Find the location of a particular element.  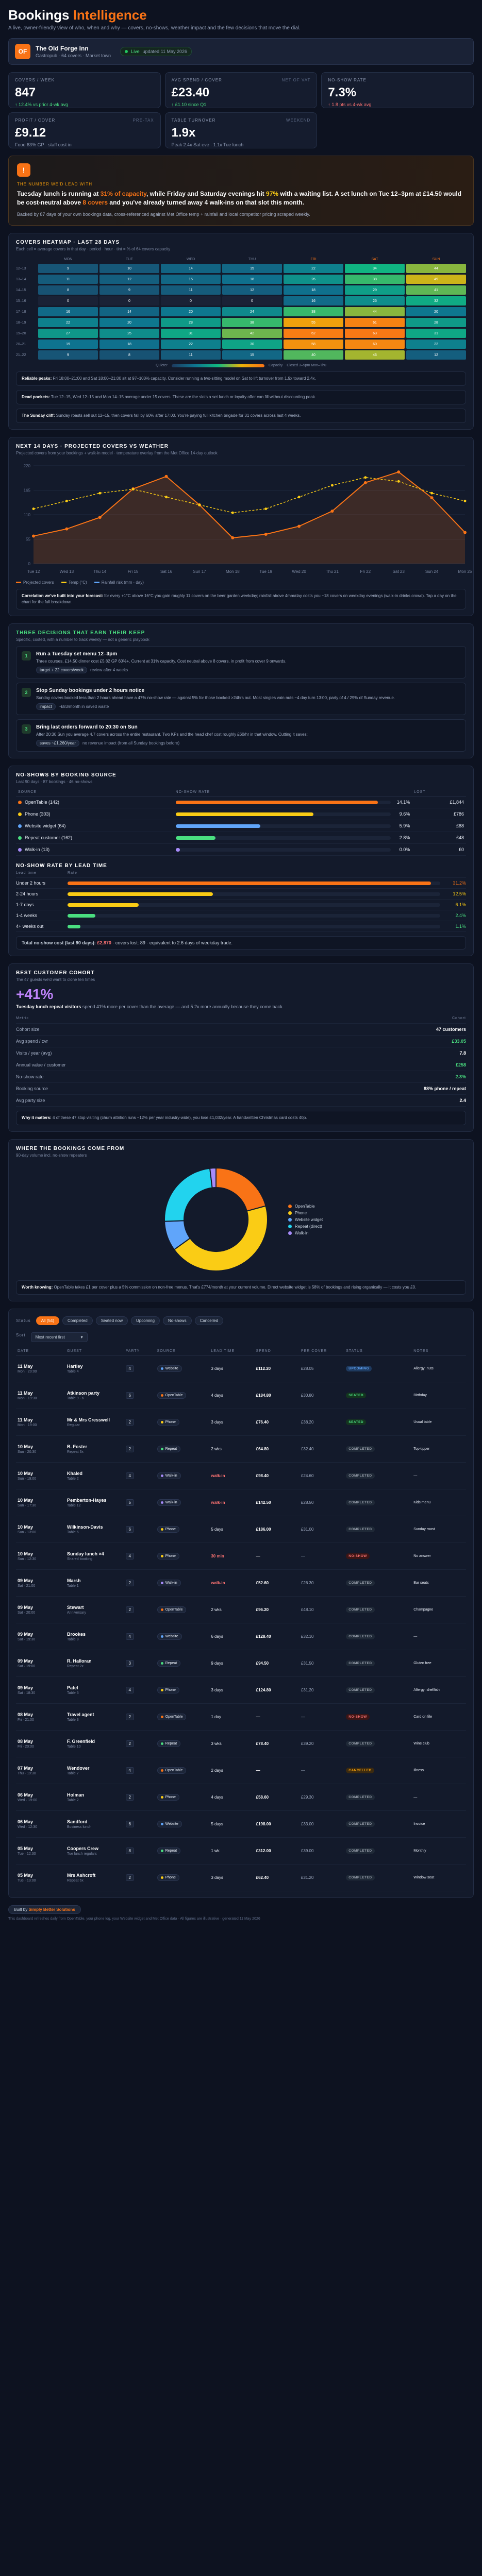

bookings-col-header: Status is located at coordinates (378, 1351).